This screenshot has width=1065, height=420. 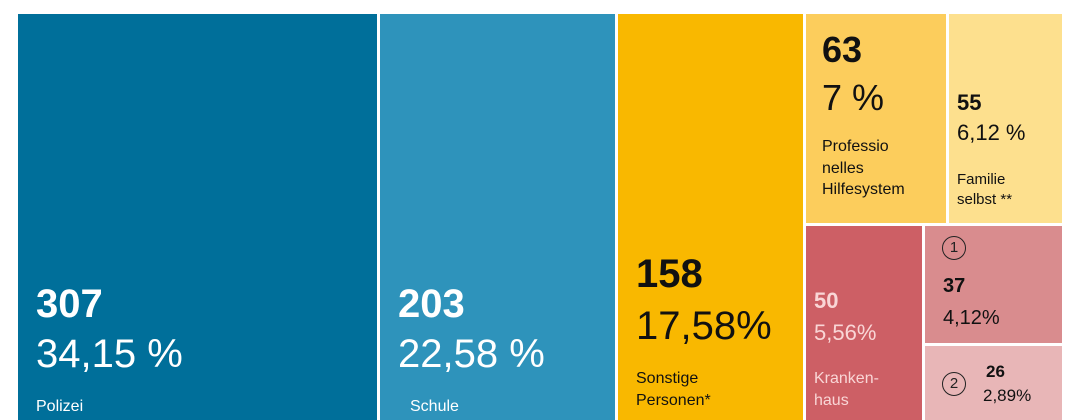 I want to click on share-label: 17,58%, so click(x=704, y=326).